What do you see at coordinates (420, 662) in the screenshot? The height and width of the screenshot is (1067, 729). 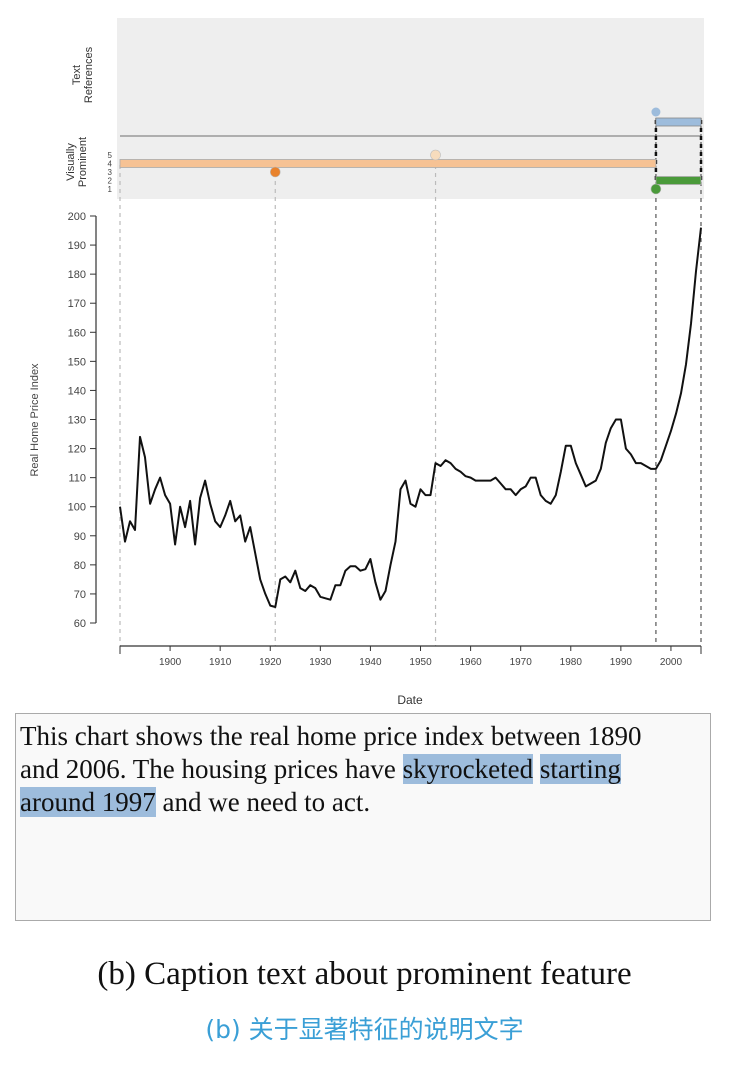 I see `x-tick-label: 1950` at bounding box center [420, 662].